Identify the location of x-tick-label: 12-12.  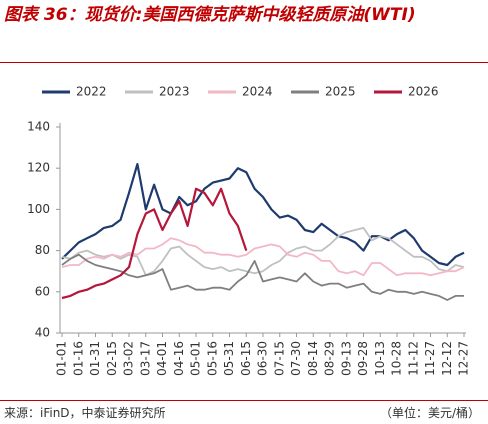
(447, 358).